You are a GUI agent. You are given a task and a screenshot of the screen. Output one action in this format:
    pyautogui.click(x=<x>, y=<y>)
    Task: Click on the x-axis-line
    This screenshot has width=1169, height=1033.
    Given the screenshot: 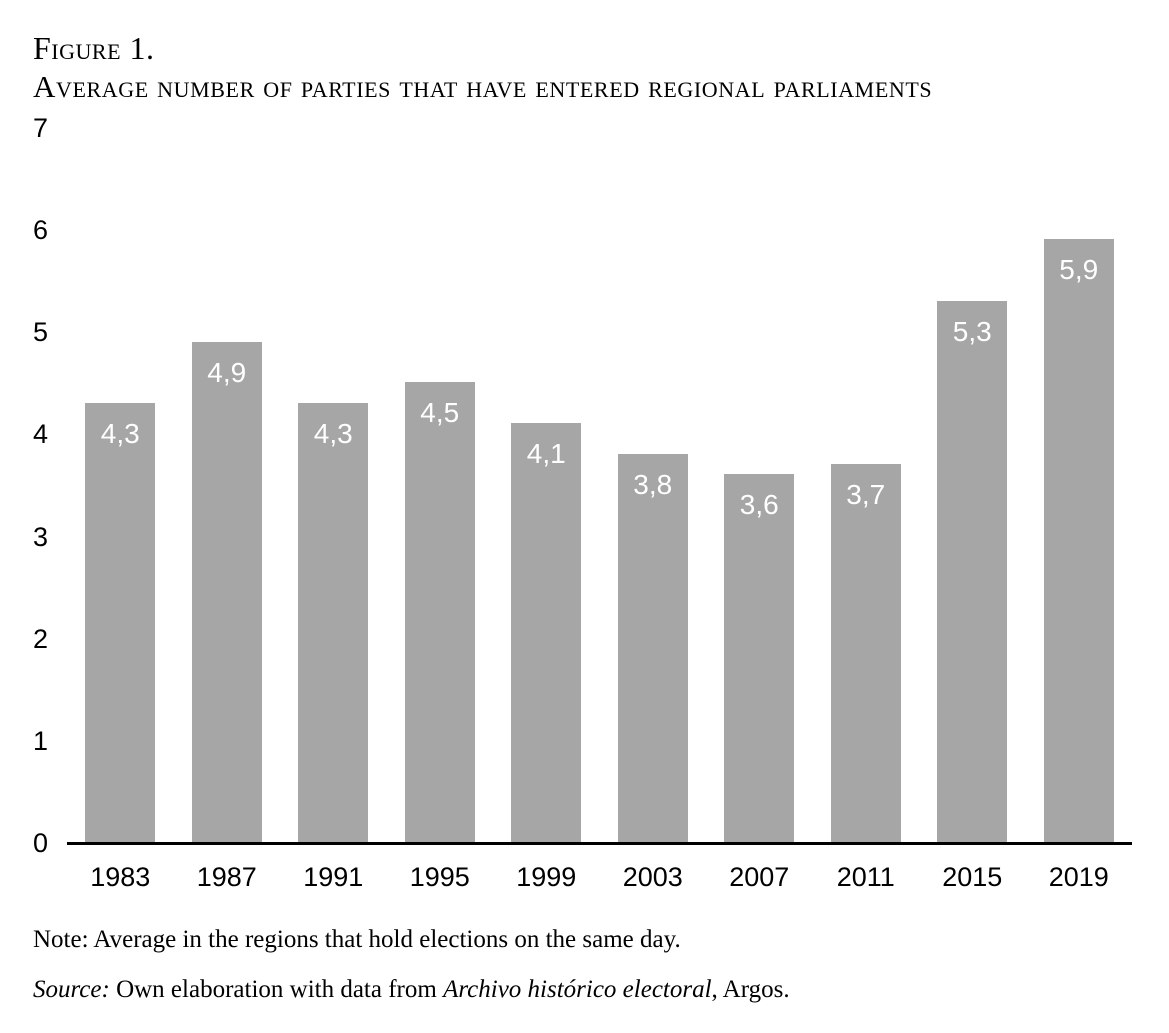 What is the action you would take?
    pyautogui.click(x=599, y=843)
    